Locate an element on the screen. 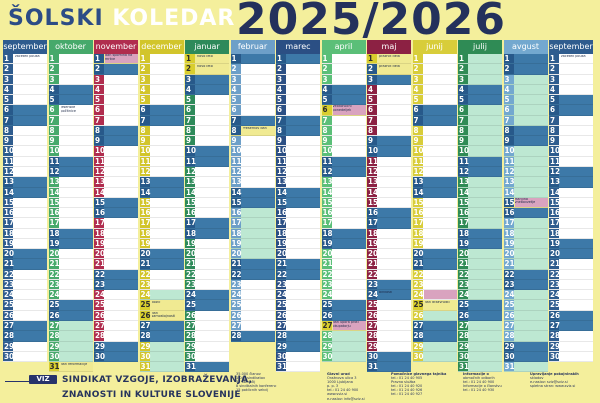 The width and height of the screenshot is (600, 403). day-row: 6 jesenske počitnice is located at coordinates (70, 110).